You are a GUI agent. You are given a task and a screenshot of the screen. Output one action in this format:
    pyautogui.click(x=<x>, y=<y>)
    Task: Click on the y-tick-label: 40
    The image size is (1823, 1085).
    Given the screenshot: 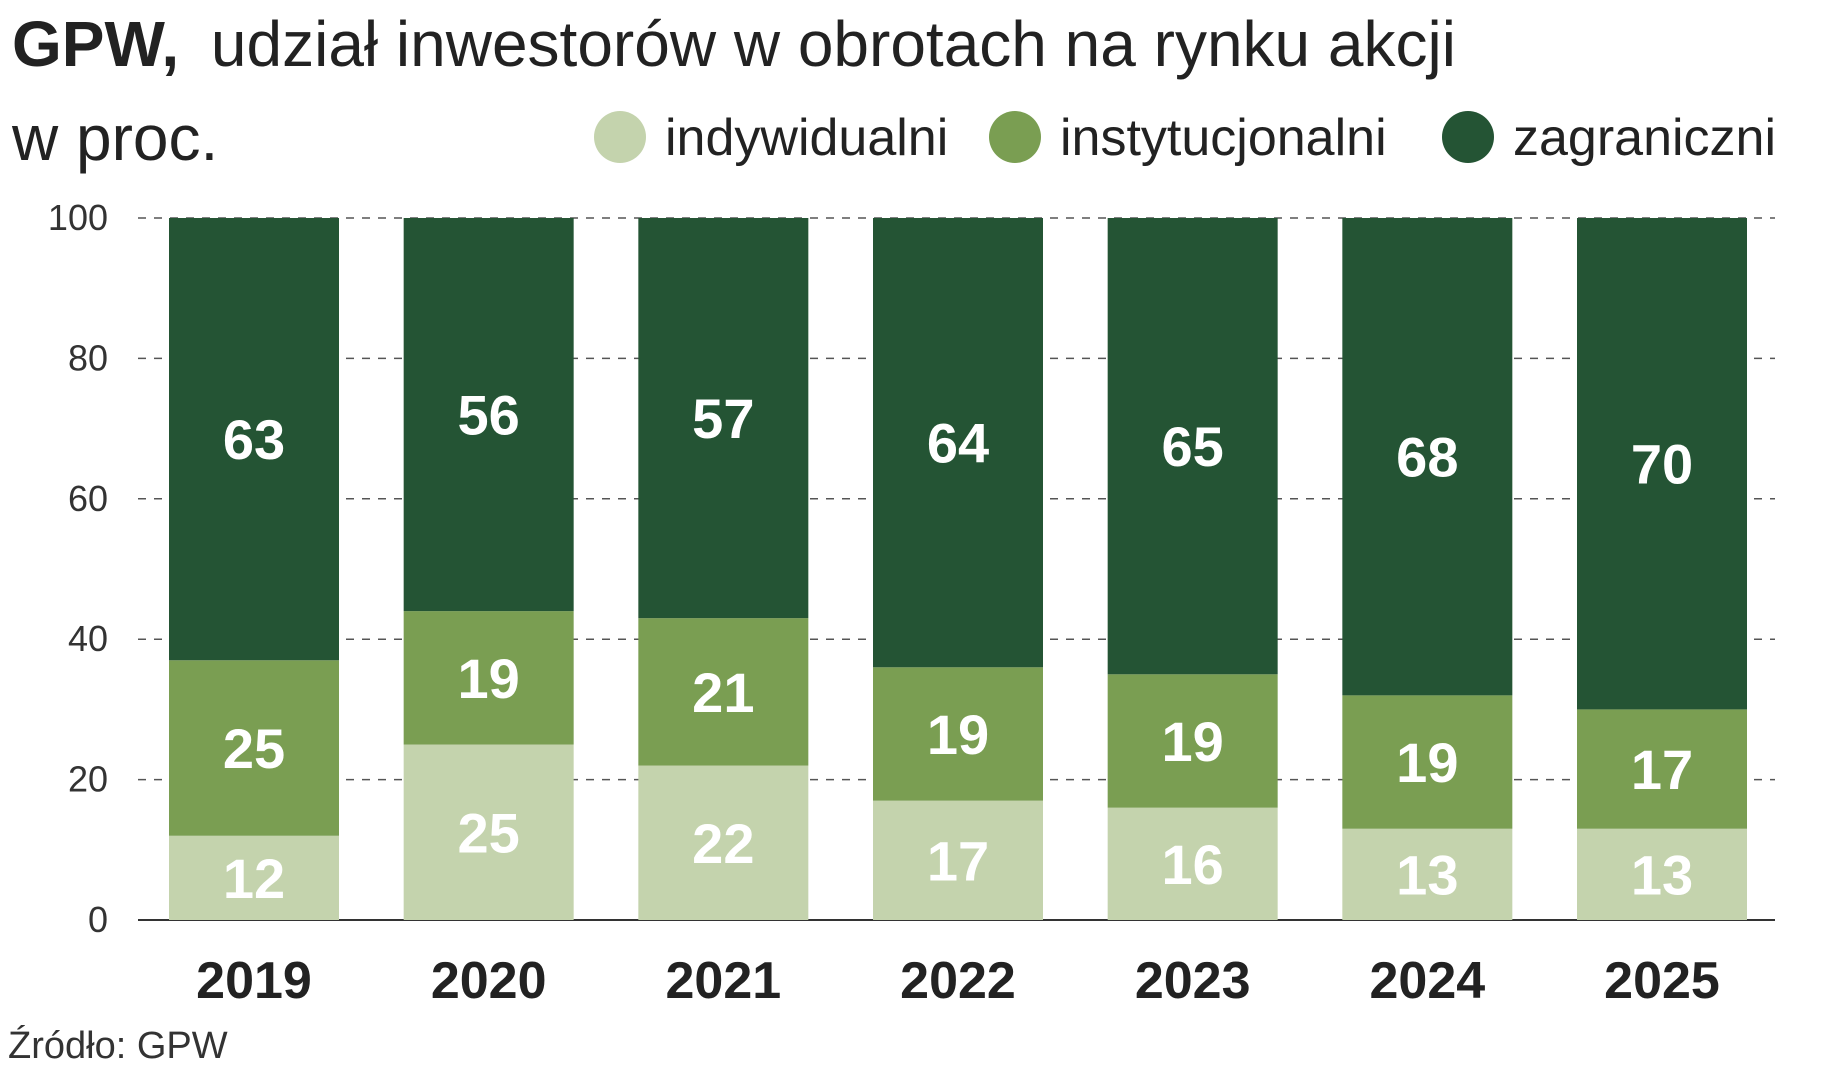 What is the action you would take?
    pyautogui.click(x=88, y=638)
    